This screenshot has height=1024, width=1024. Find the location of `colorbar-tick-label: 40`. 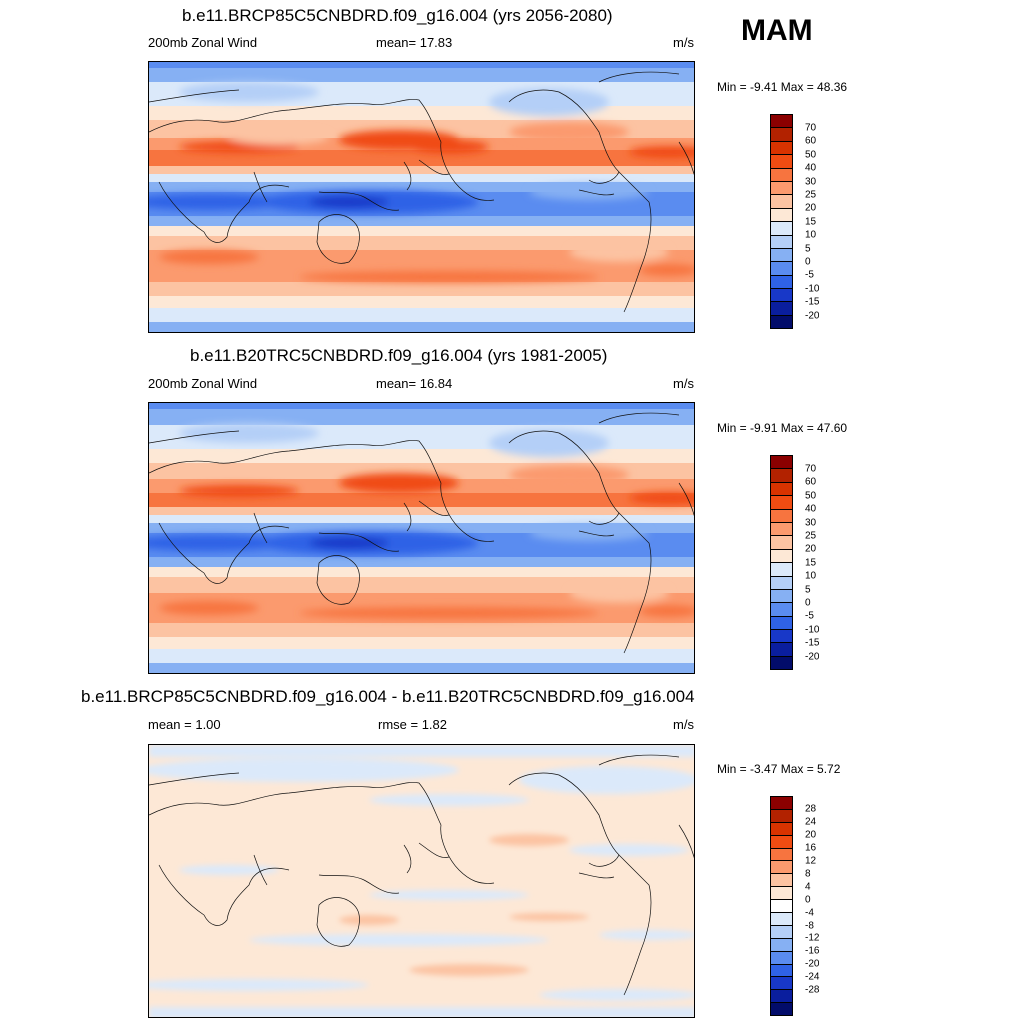

colorbar-tick-label: 40 is located at coordinates (811, 509).